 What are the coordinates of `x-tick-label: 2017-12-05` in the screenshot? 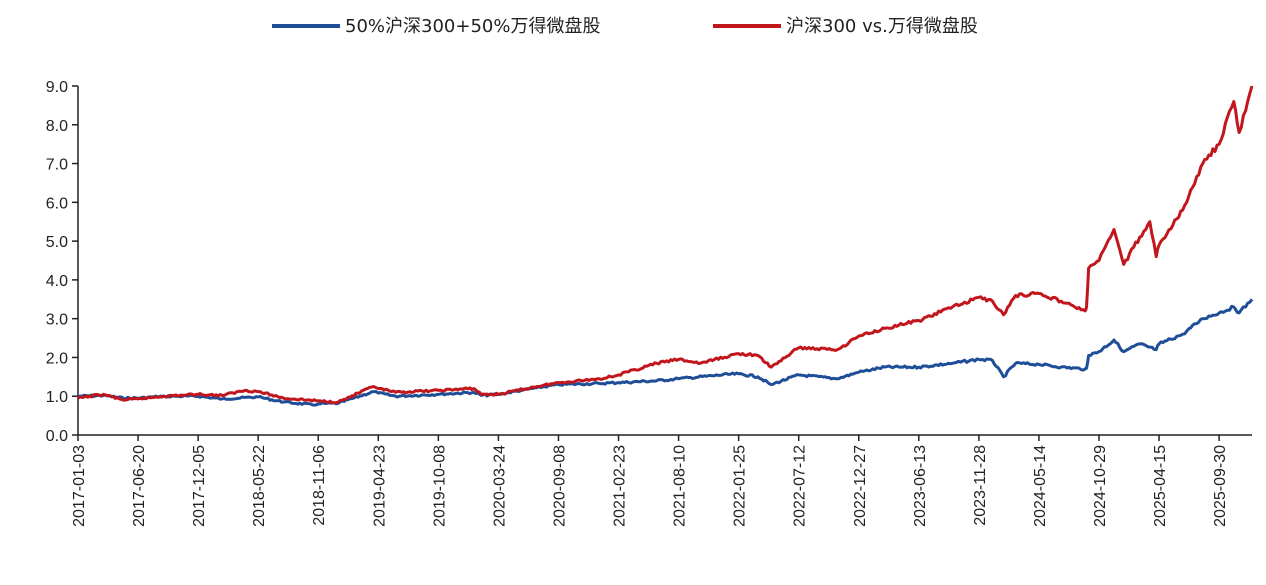 It's located at (199, 486).